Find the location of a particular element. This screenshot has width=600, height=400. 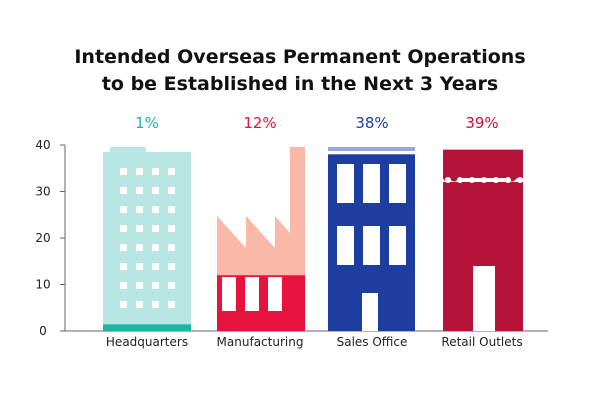

bar-sales-office is located at coordinates (371, 239).